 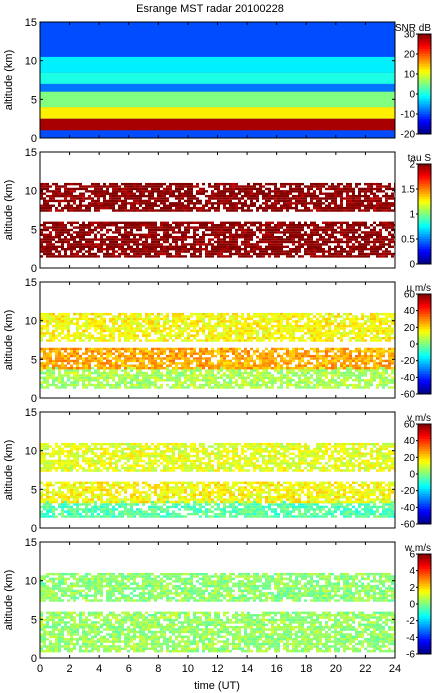 What do you see at coordinates (410, 75) in the screenshot?
I see `colorbar-tick-label: 10` at bounding box center [410, 75].